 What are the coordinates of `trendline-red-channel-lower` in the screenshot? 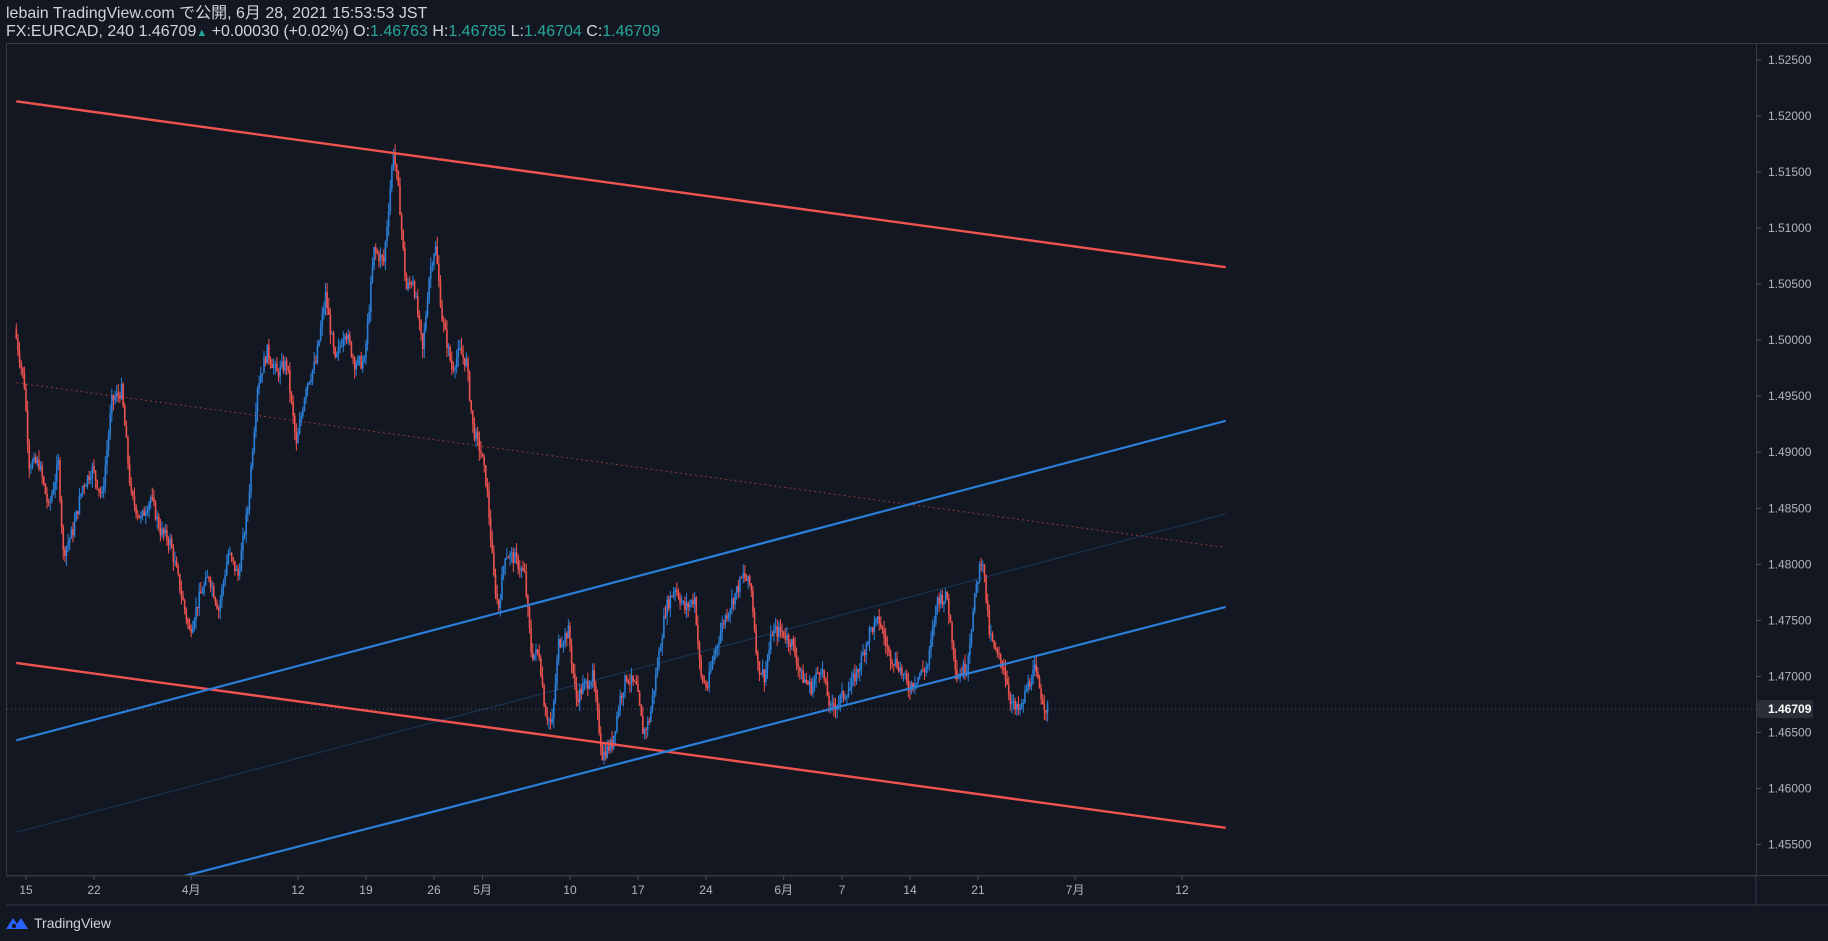 It's located at (621, 745).